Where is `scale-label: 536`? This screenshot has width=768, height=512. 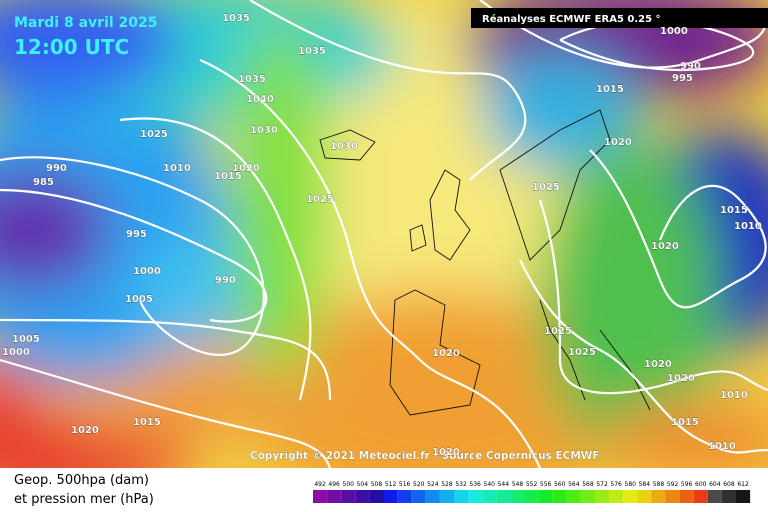 scale-label: 536 is located at coordinates (475, 484).